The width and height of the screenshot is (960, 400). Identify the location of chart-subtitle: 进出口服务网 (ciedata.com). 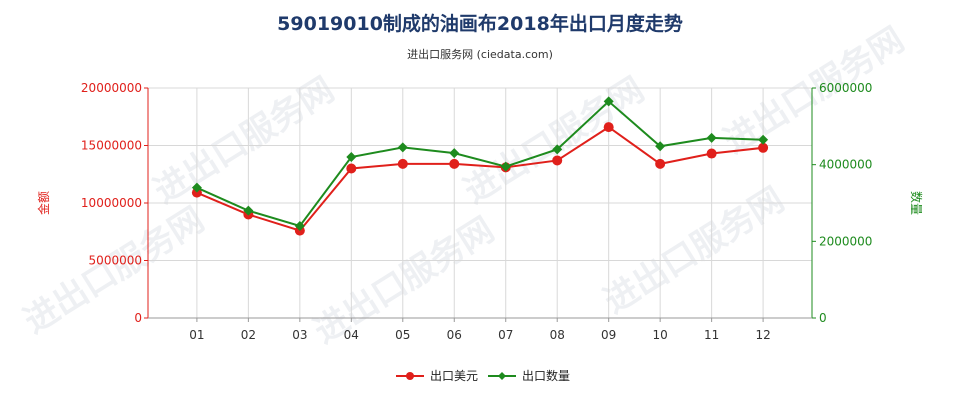
(480, 54).